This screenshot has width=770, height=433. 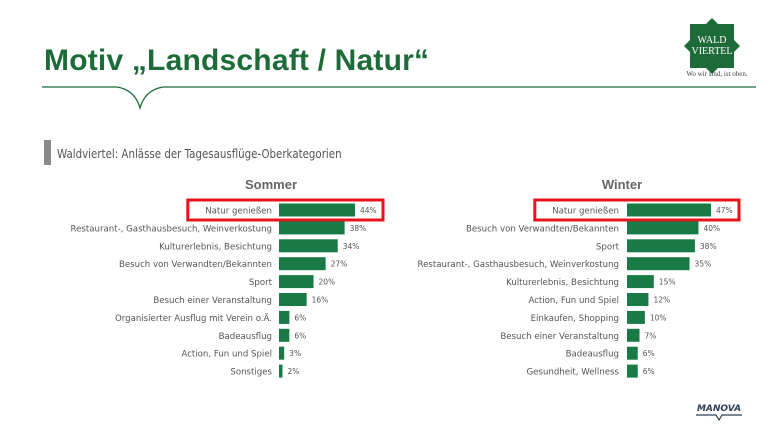 What do you see at coordinates (215, 247) in the screenshot?
I see `category-label-sommer: Kulturerlebnis, Besichtung` at bounding box center [215, 247].